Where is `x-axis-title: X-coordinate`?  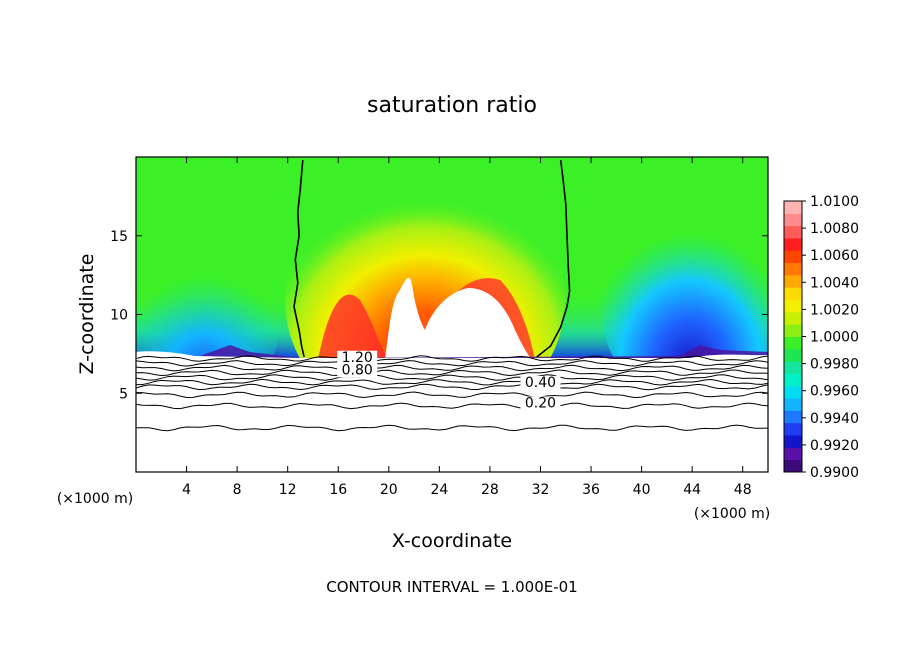
x-axis-title: X-coordinate is located at coordinates (452, 541).